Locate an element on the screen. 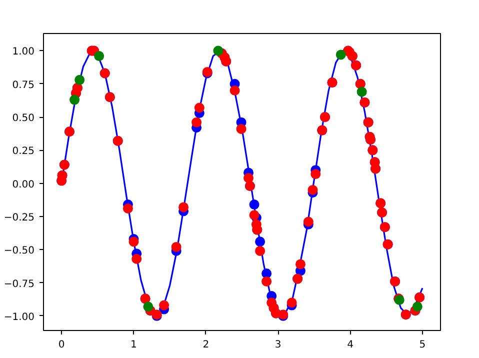 The image size is (479, 358). x-tick-label: 0 is located at coordinates (61, 345).